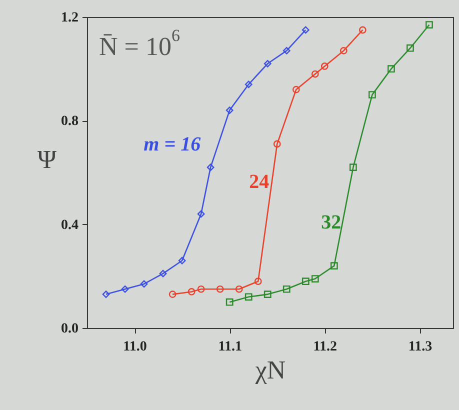 The height and width of the screenshot is (410, 459). I want to click on series-label: 24, so click(259, 181).